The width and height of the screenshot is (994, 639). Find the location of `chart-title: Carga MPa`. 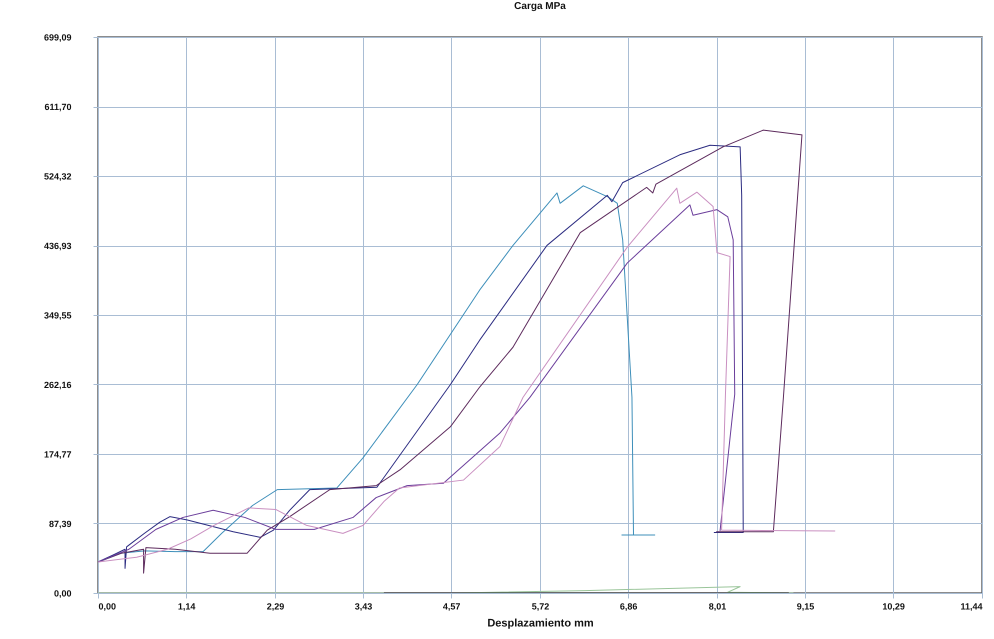

chart-title: Carga MPa is located at coordinates (540, 6).